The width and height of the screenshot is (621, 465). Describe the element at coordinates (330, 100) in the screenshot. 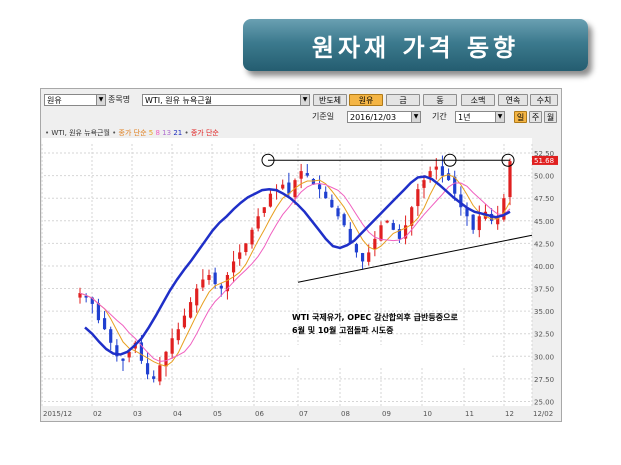

I see `btn-semiconductor: 반도체` at that location.